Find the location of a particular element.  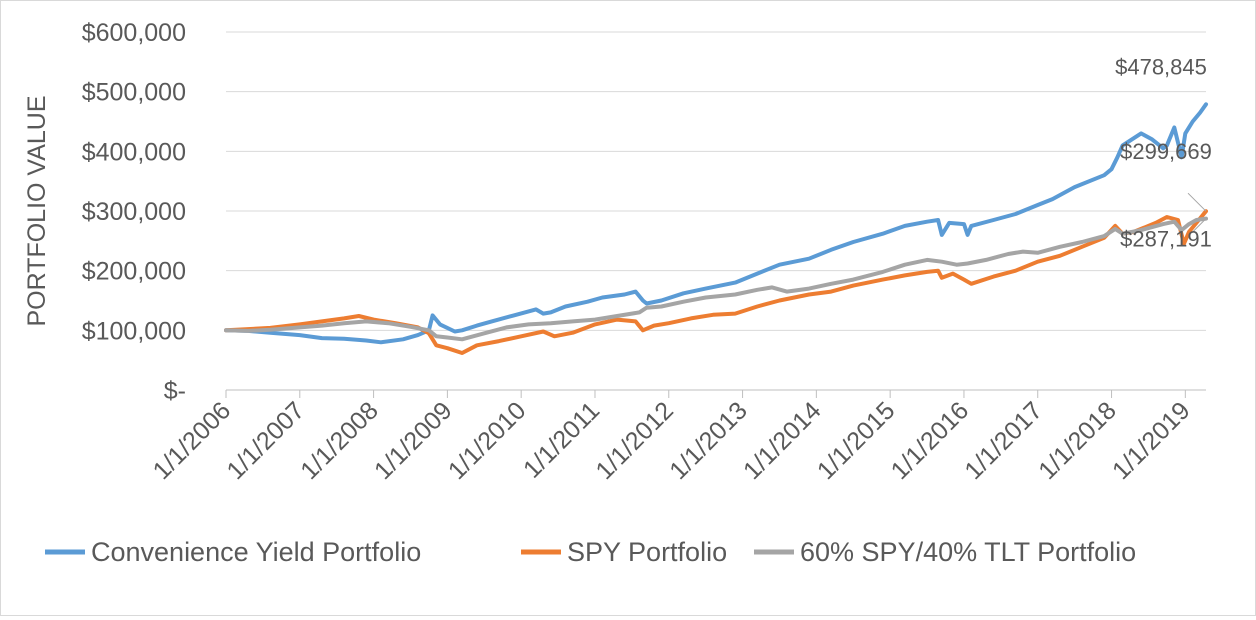

x-tick-label: 1/1/2017 is located at coordinates (1003, 440).